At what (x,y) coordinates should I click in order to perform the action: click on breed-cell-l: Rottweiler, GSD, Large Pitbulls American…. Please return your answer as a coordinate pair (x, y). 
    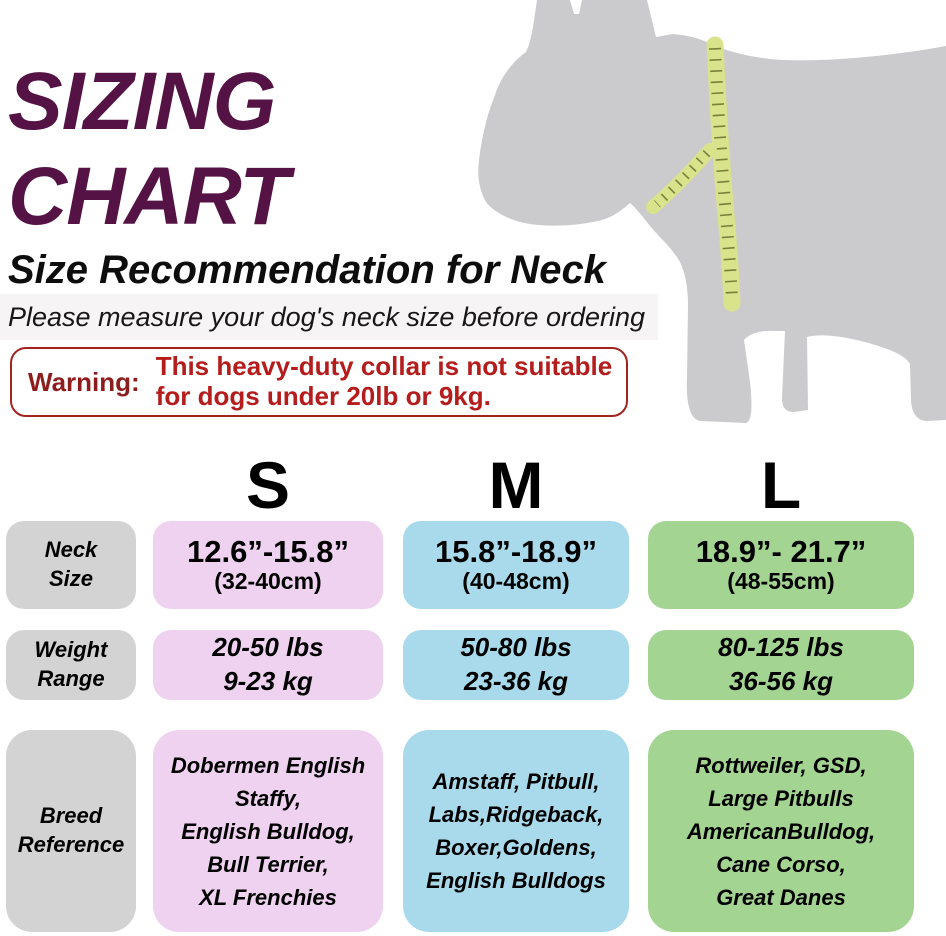
    Looking at the image, I should click on (781, 831).